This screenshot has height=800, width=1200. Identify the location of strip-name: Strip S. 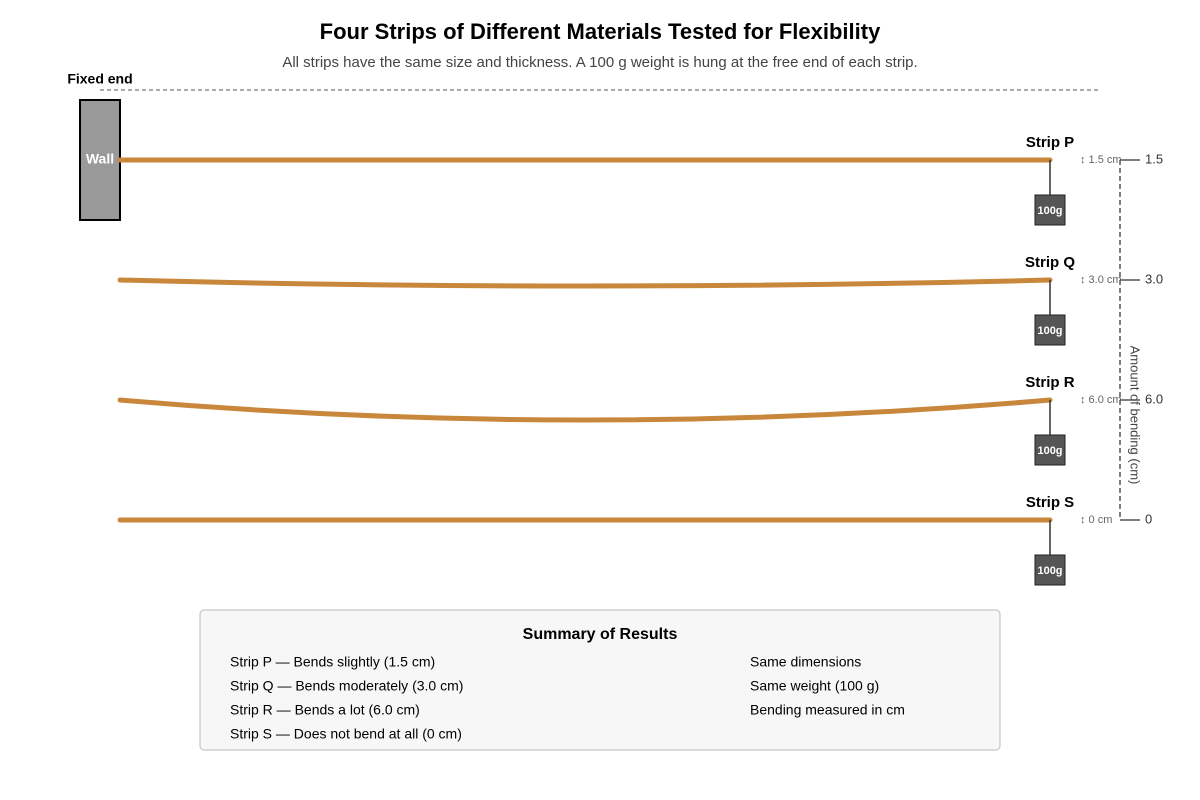
(1050, 502).